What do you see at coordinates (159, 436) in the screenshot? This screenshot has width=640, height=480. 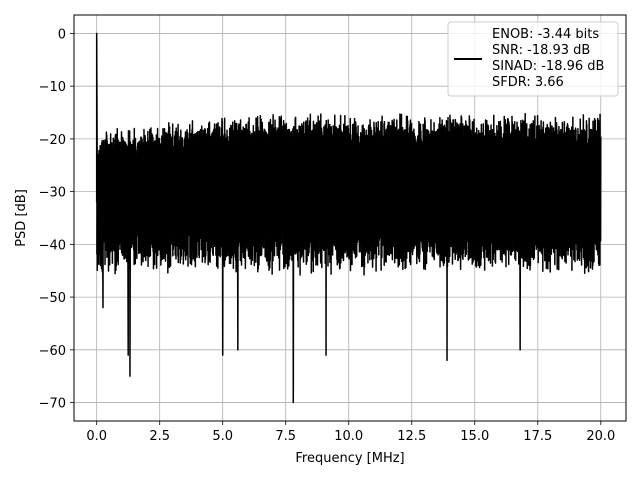 I see `x-tick-label: 2.5` at bounding box center [159, 436].